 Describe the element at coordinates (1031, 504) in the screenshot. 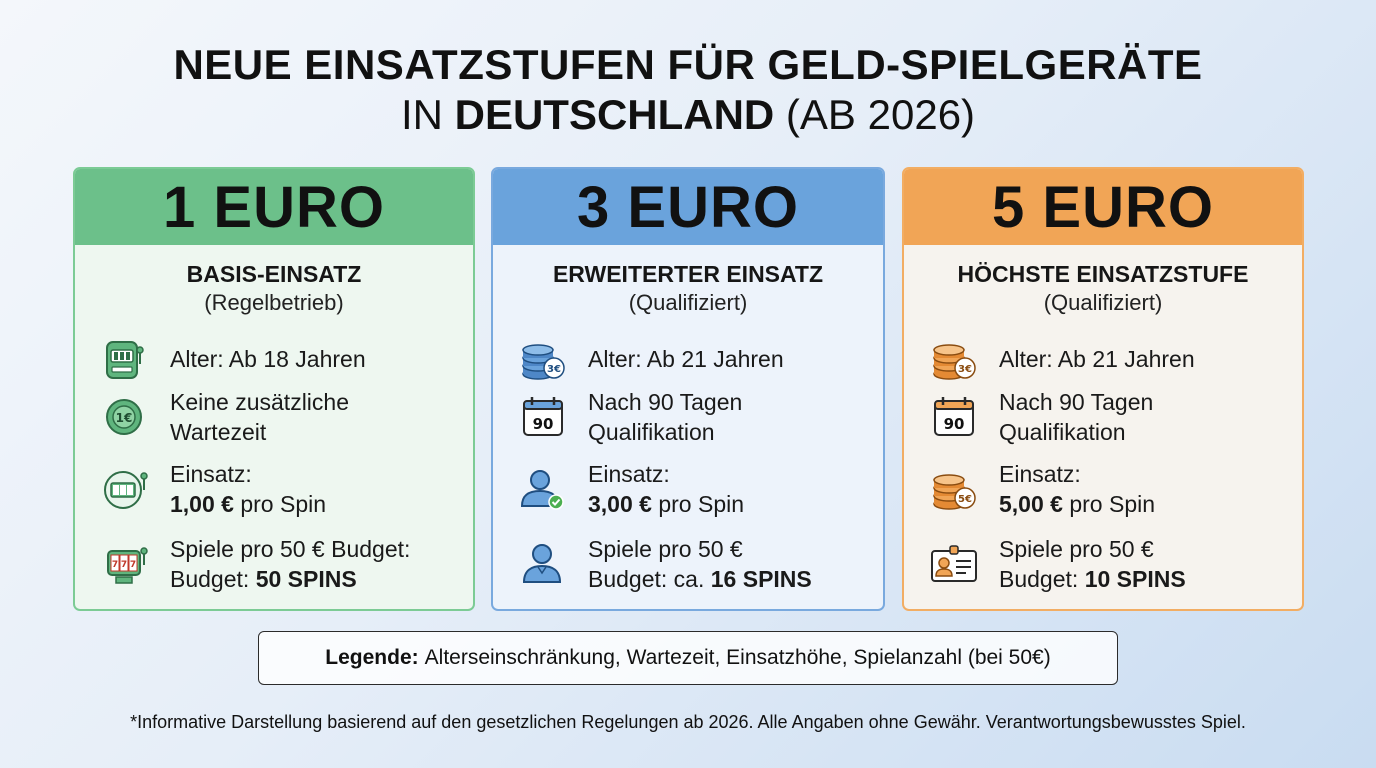

I see `stake-value: 5,00 €` at that location.